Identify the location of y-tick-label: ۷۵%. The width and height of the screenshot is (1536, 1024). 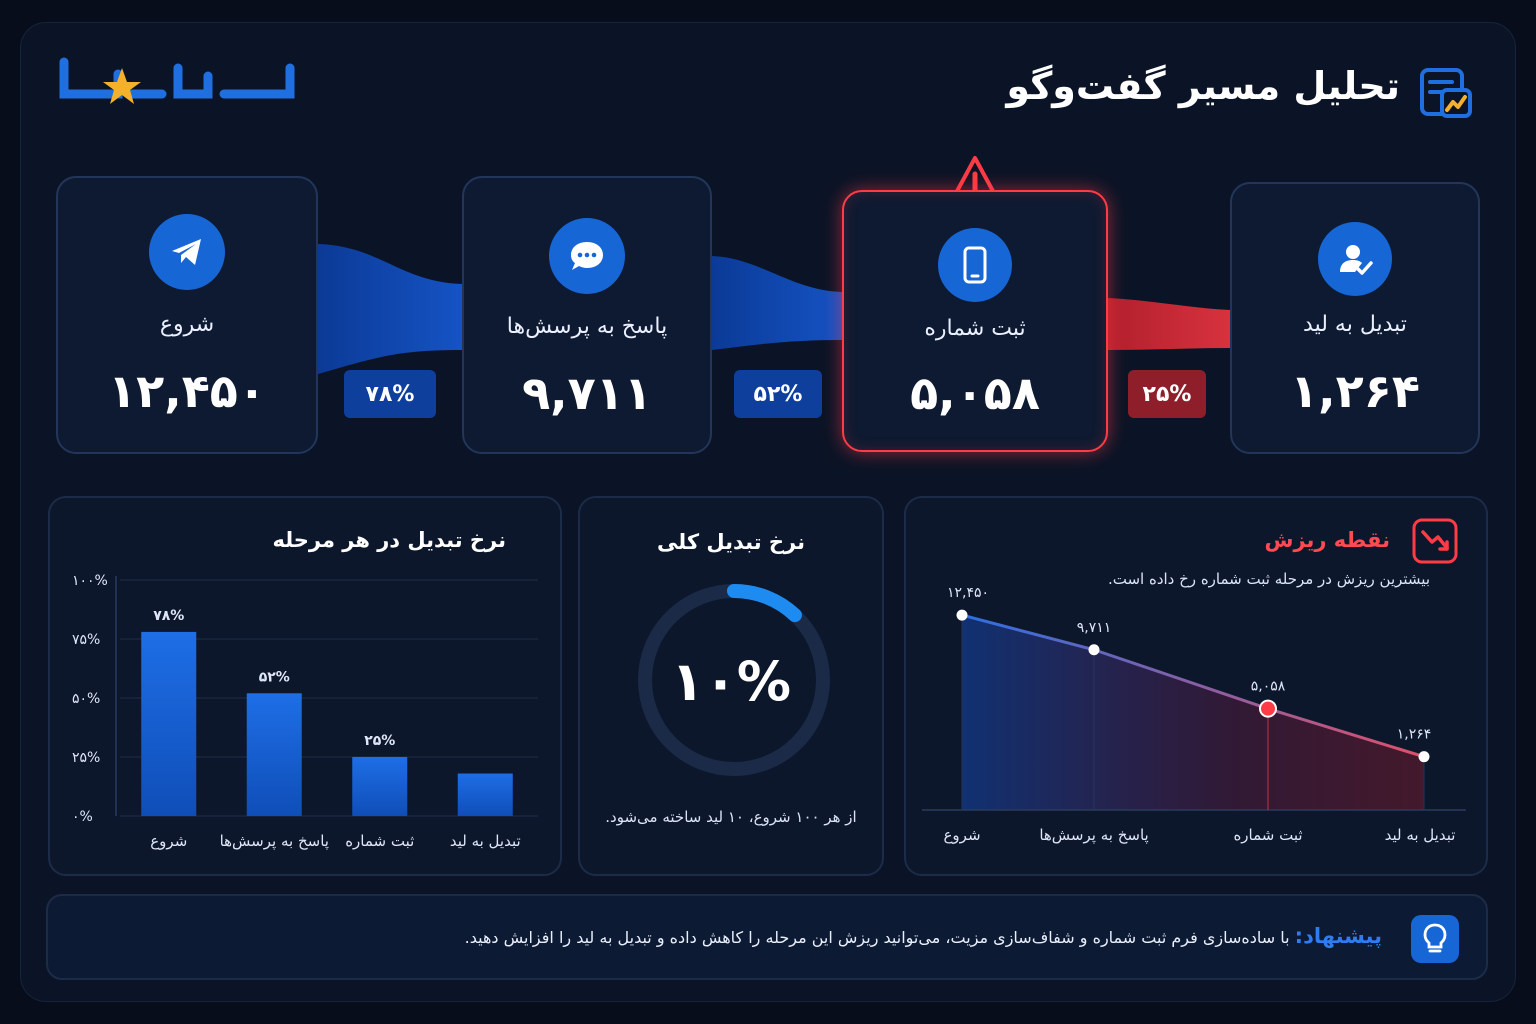
(86, 640).